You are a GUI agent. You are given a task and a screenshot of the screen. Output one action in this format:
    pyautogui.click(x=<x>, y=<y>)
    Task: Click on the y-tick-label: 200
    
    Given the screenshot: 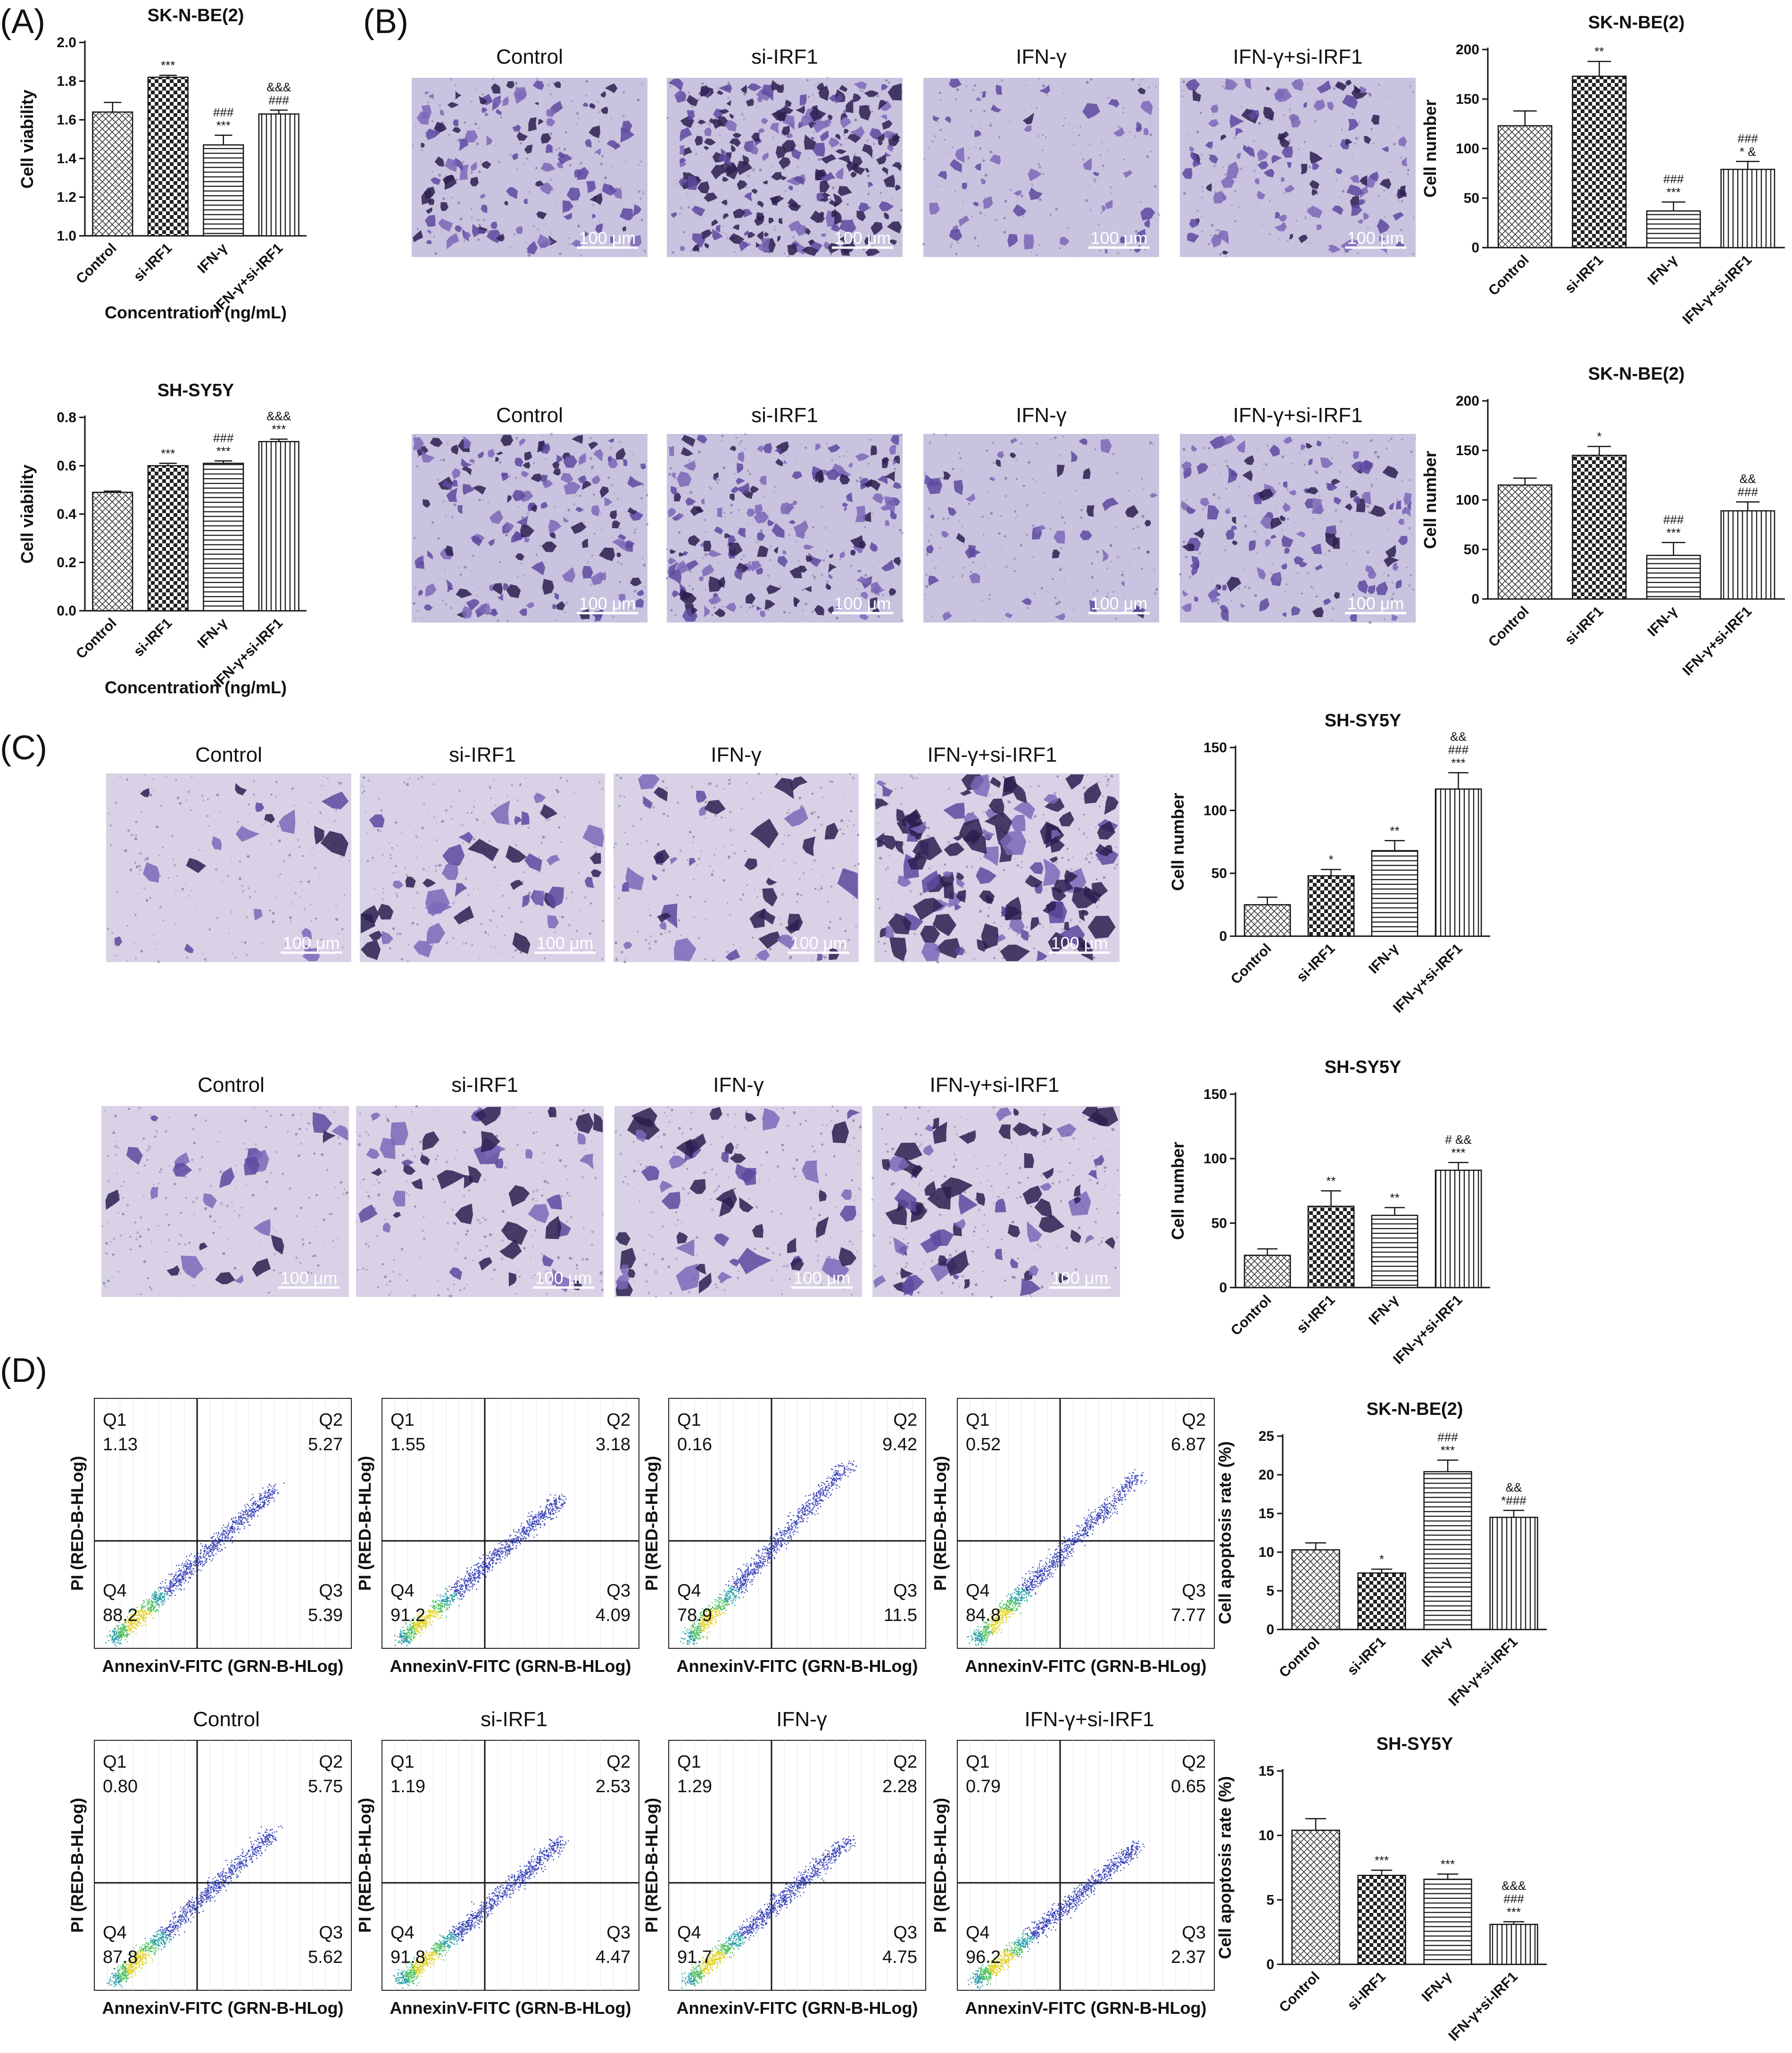 What is the action you would take?
    pyautogui.click(x=1467, y=401)
    